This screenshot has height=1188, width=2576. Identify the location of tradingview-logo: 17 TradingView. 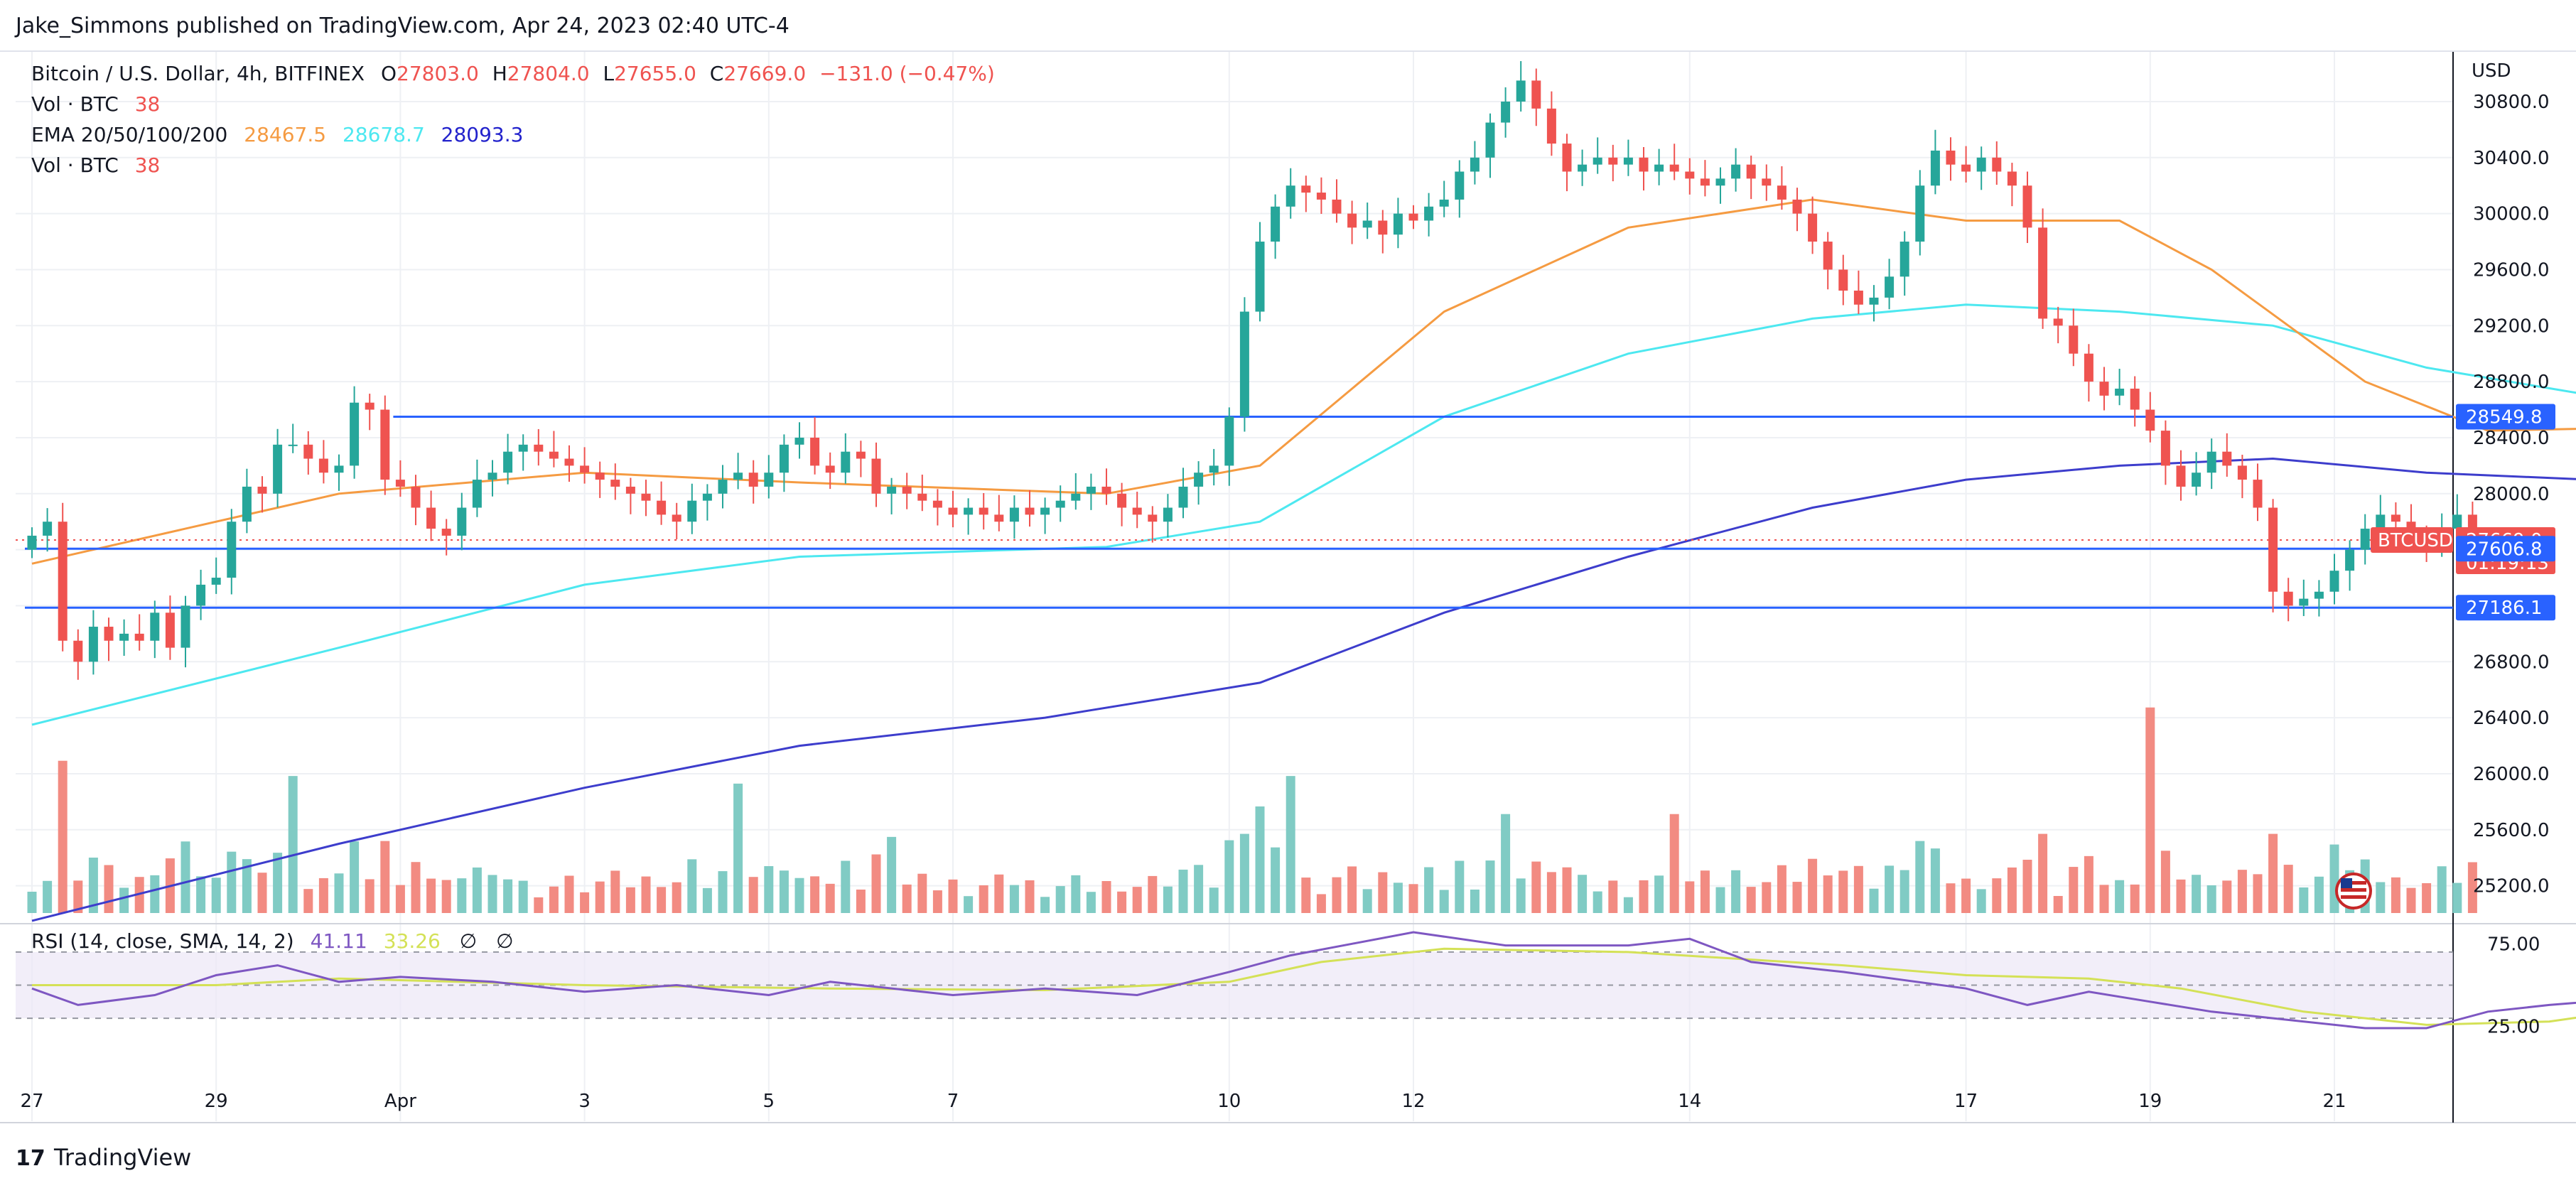
(104, 1157).